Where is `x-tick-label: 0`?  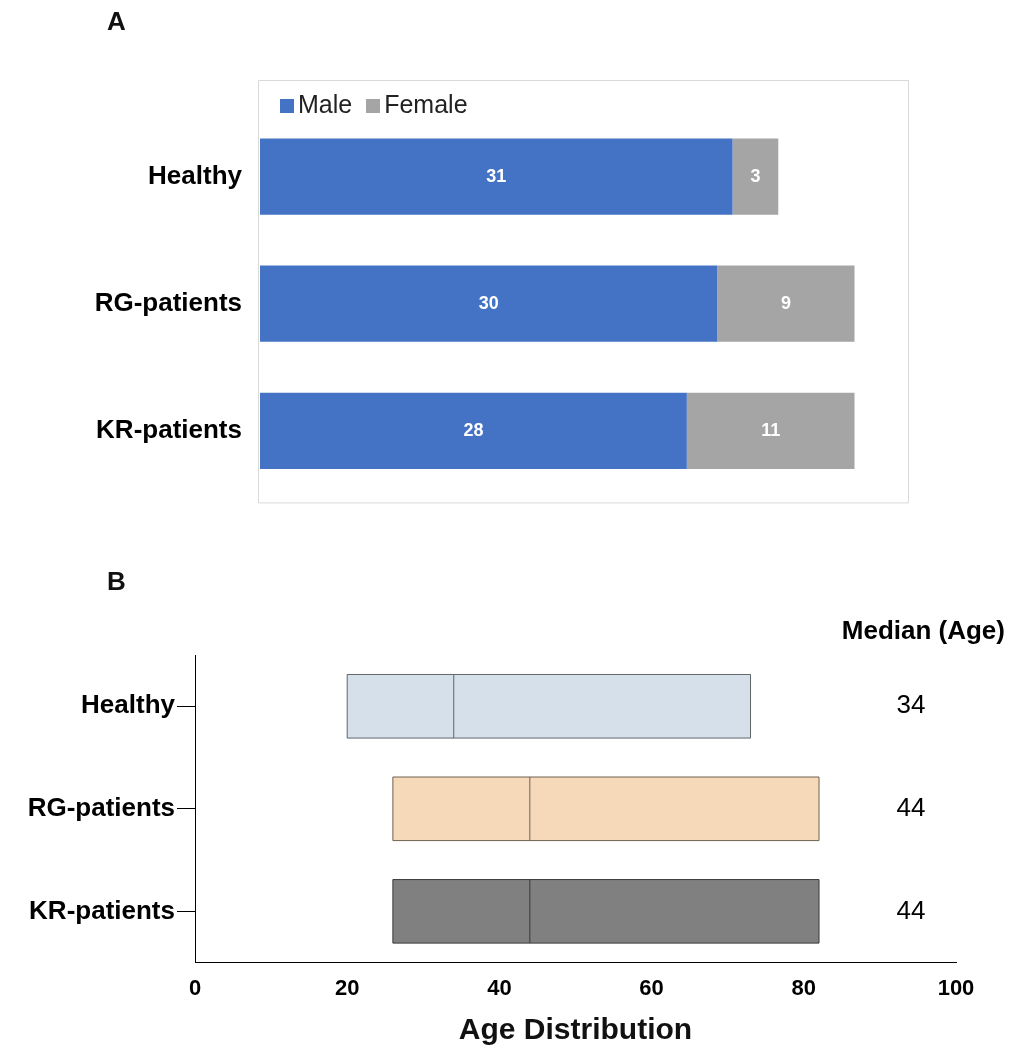
x-tick-label: 0 is located at coordinates (195, 987).